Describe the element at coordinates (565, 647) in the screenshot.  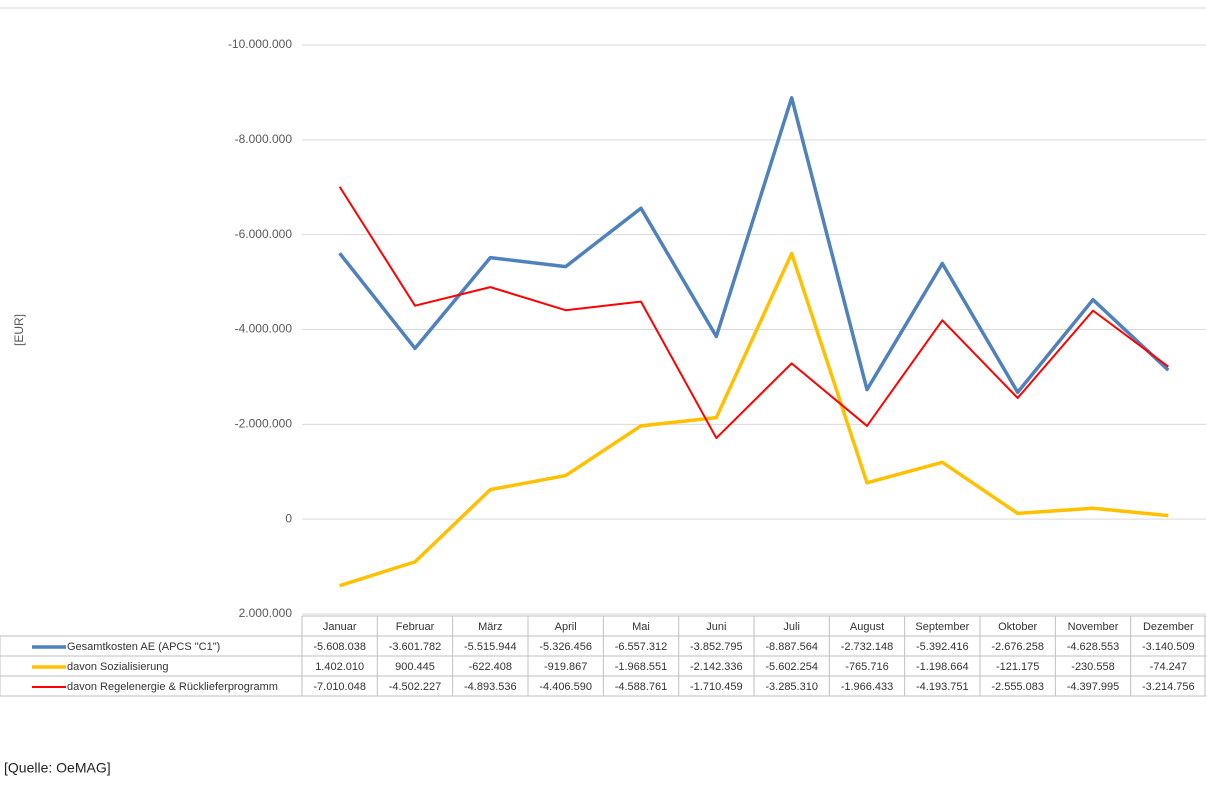
I see `table-cell: -5.326.456` at that location.